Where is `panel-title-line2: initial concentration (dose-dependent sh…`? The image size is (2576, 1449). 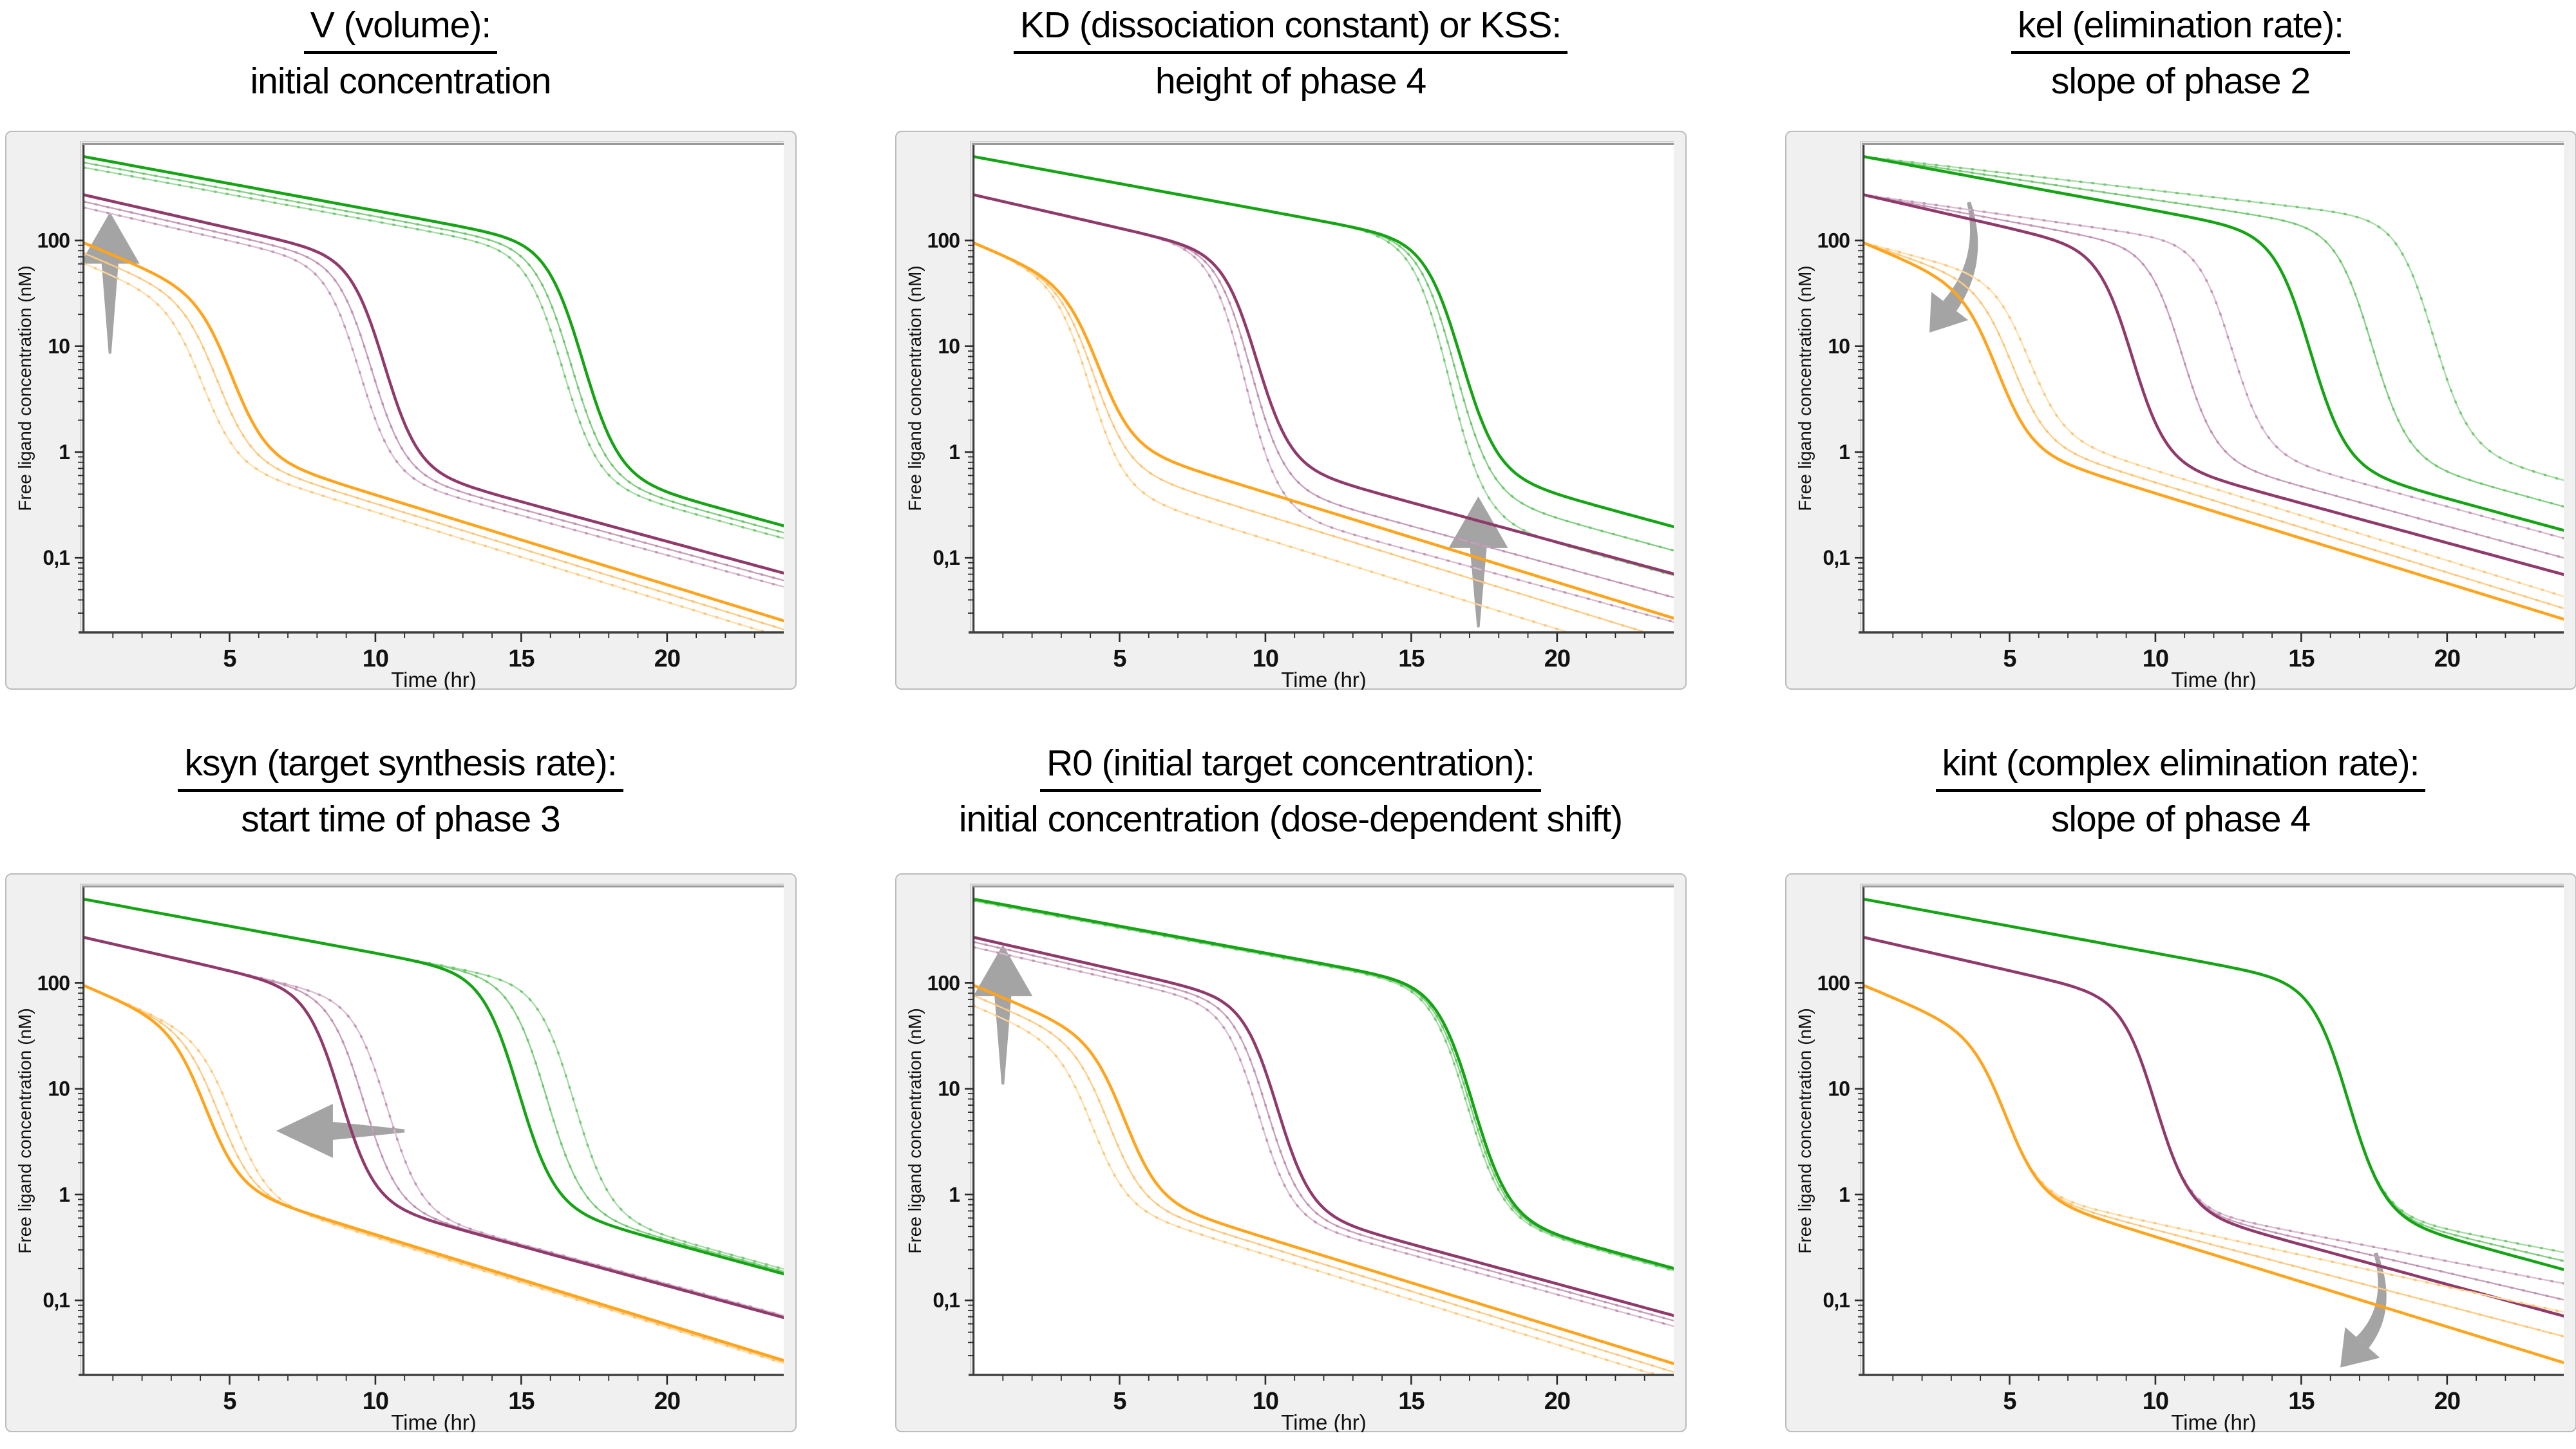 panel-title-line2: initial concentration (dose-dependent sh… is located at coordinates (1290, 819).